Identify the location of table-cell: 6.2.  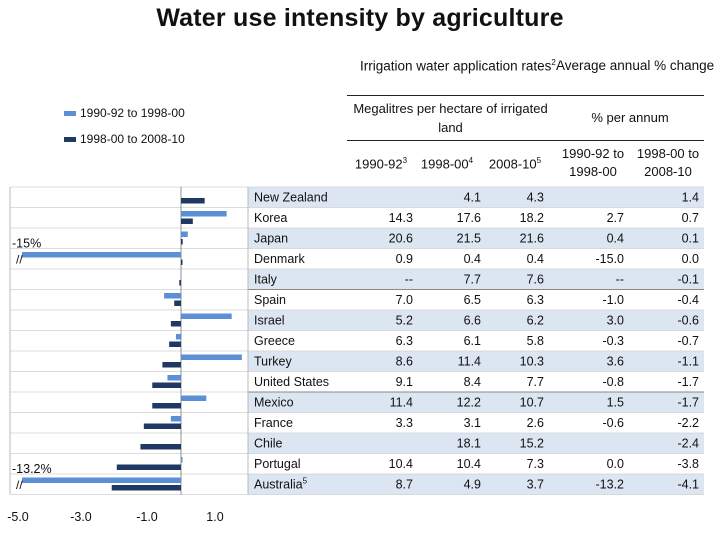
(535, 321).